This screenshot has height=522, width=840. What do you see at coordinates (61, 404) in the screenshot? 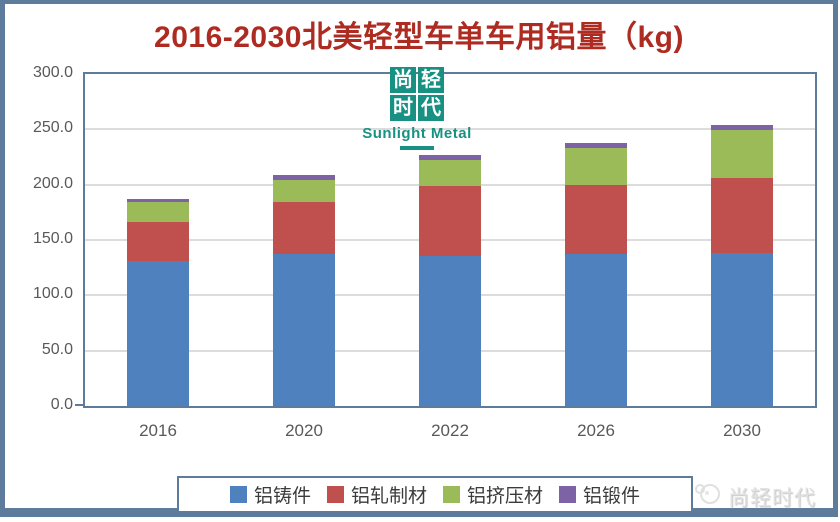
I see `y-tick-label: 0.0` at bounding box center [61, 404].